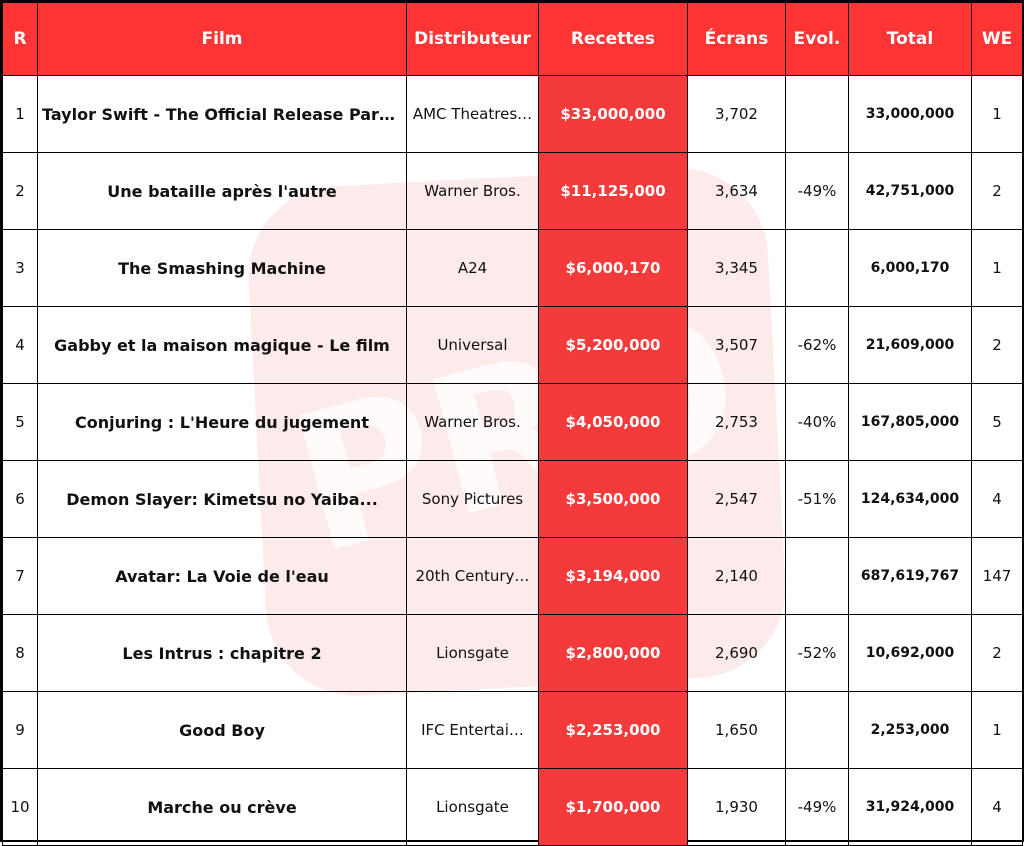 The width and height of the screenshot is (1024, 846). What do you see at coordinates (20, 576) in the screenshot?
I see `table-cell: 7` at bounding box center [20, 576].